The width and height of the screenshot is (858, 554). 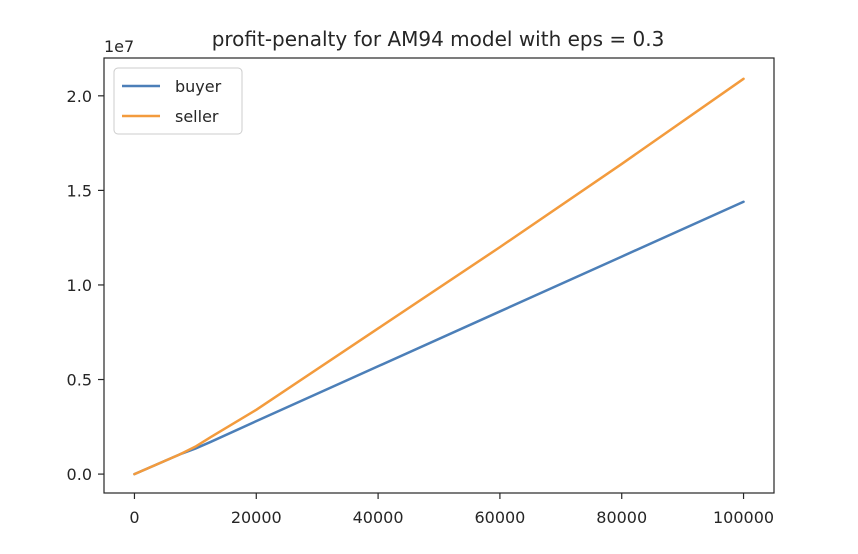 What do you see at coordinates (134, 517) in the screenshot?
I see `x-tick-label: 0` at bounding box center [134, 517].